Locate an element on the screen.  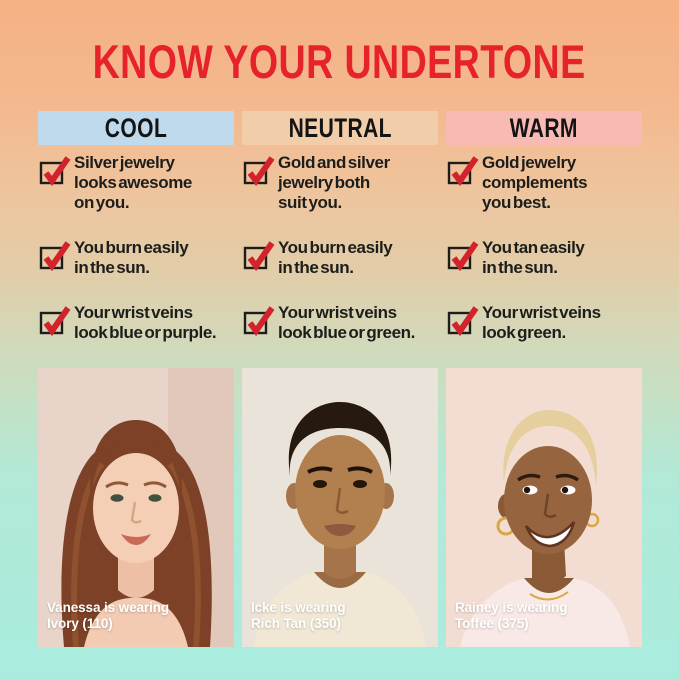
checklist-item-text: Gold and silver jewelry both suit you. is located at coordinates (334, 183).